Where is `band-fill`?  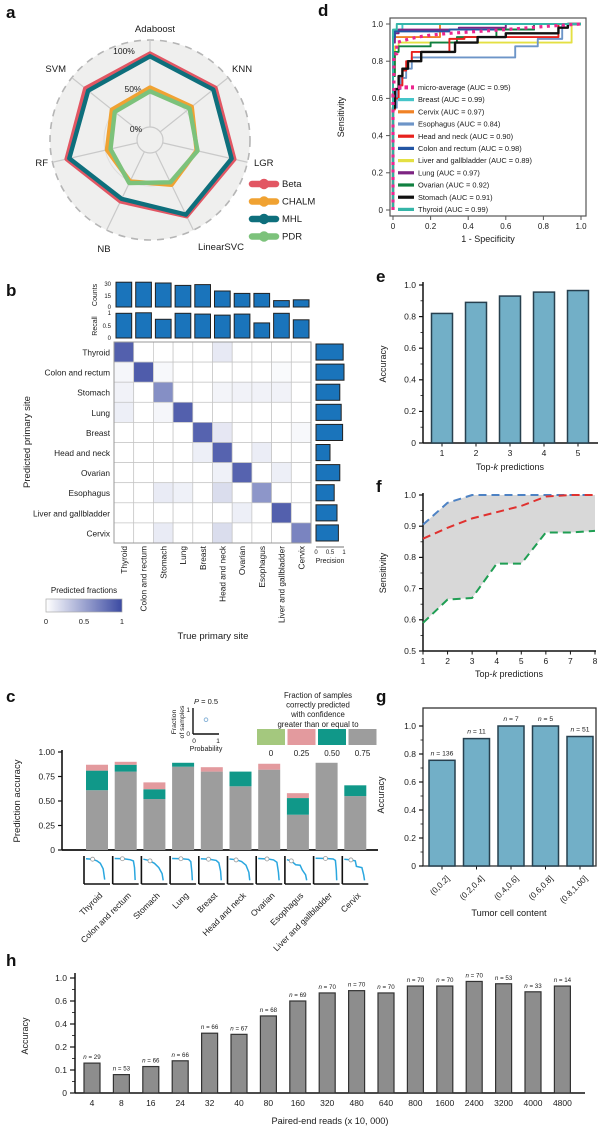 band-fill is located at coordinates (509, 559).